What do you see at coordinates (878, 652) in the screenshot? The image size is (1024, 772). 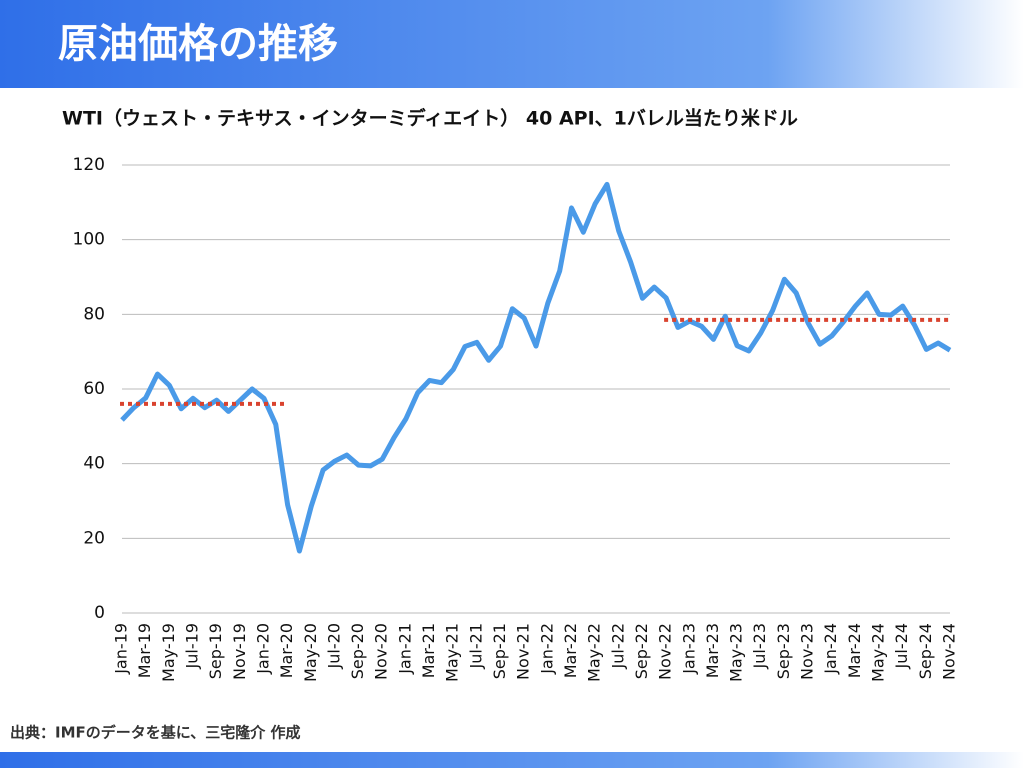 I see `x-tick-label: May-24` at bounding box center [878, 652].